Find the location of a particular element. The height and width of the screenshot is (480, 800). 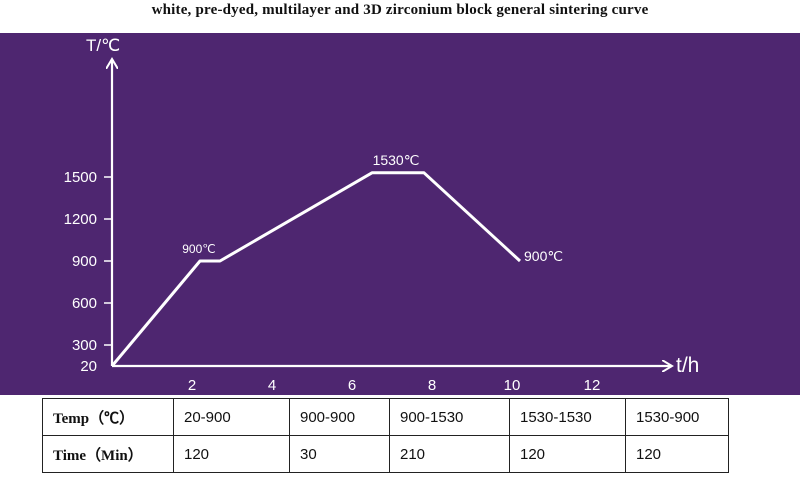

table-cell: 1530-1530 is located at coordinates (567, 417).